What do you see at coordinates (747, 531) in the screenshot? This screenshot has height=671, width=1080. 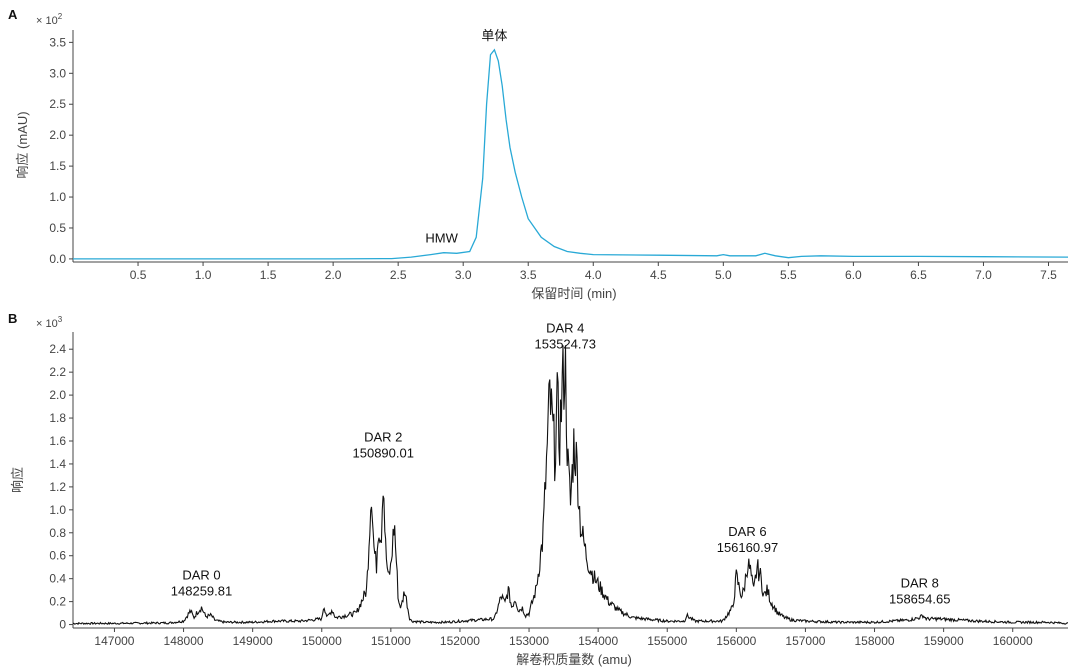 I see `peak-annotation-name: DAR 6` at bounding box center [747, 531].